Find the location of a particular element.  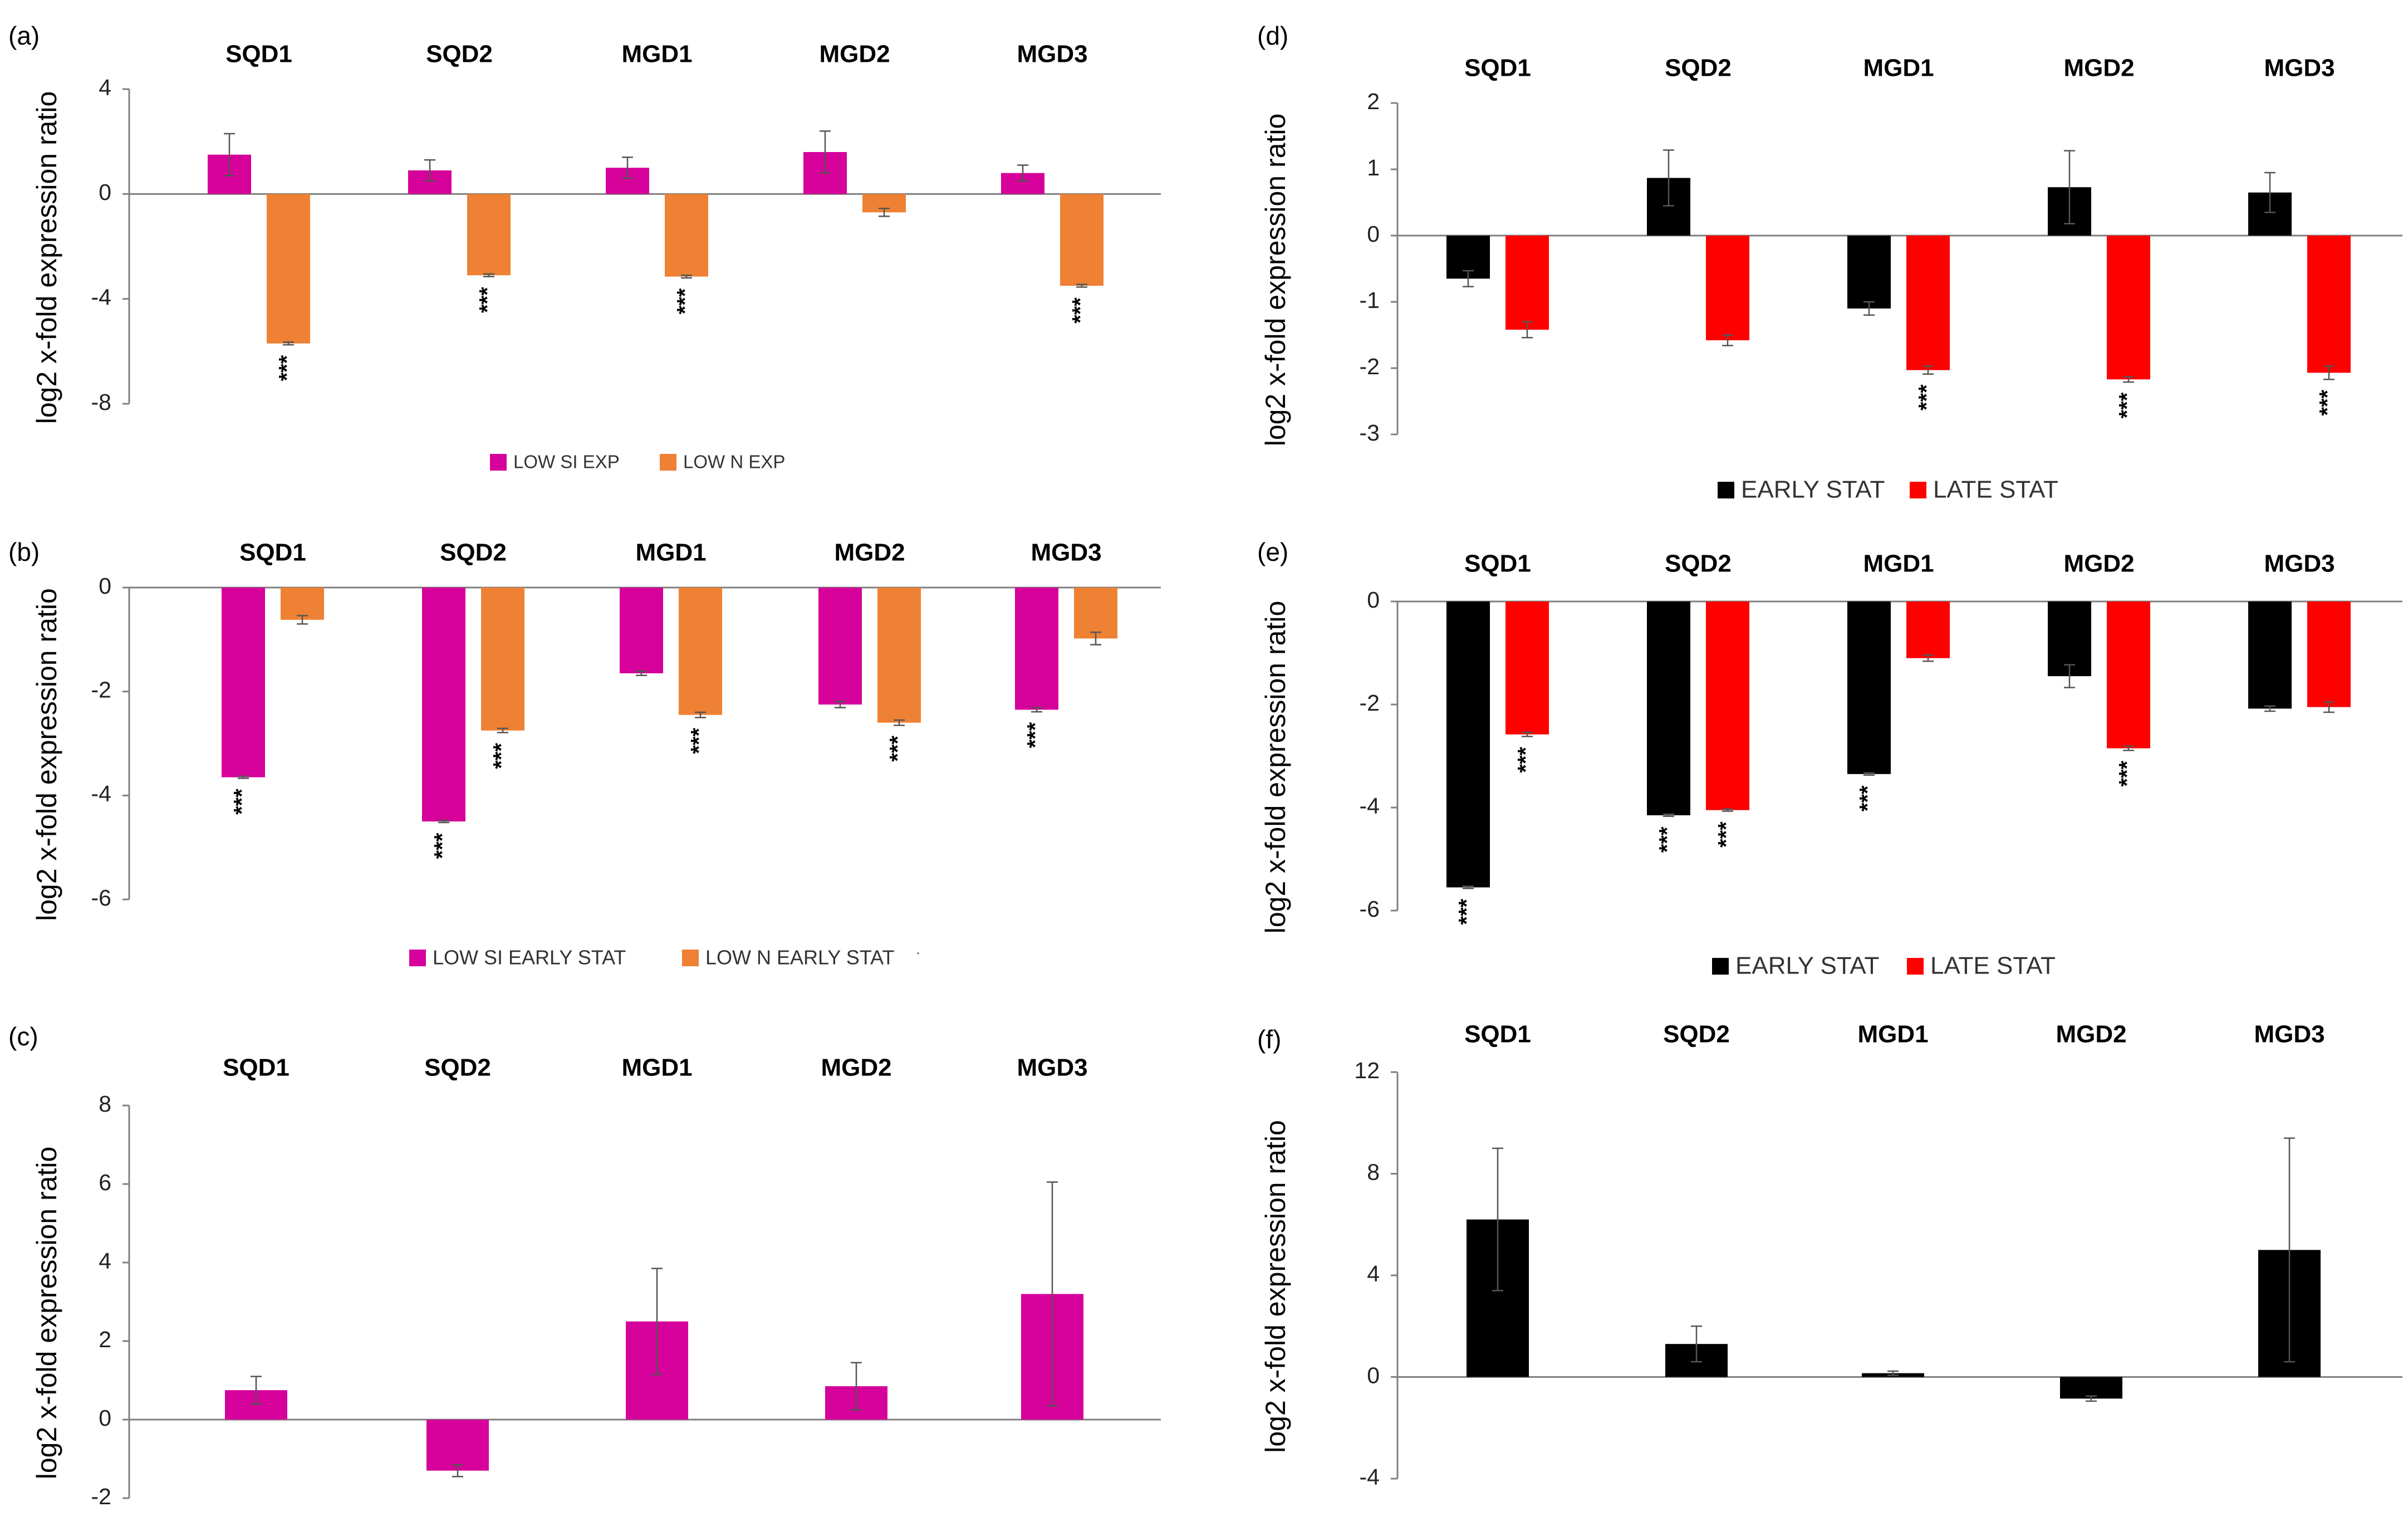

legend-extra-mark: · is located at coordinates (918, 952).